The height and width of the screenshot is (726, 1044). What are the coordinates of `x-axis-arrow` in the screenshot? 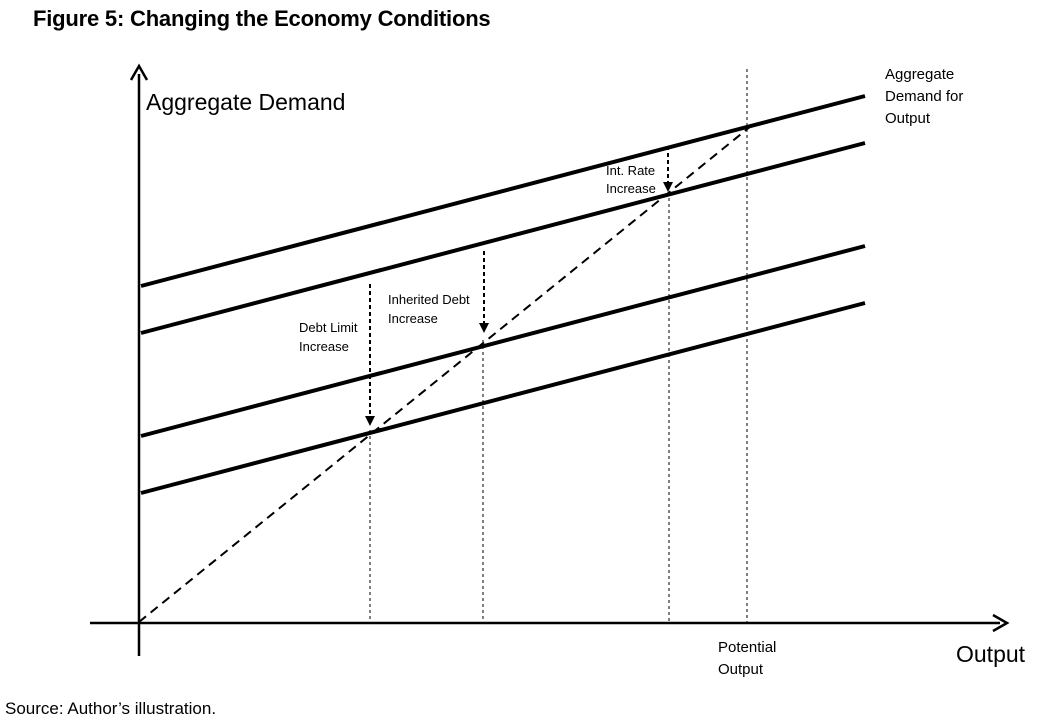 It's located at (1001, 623).